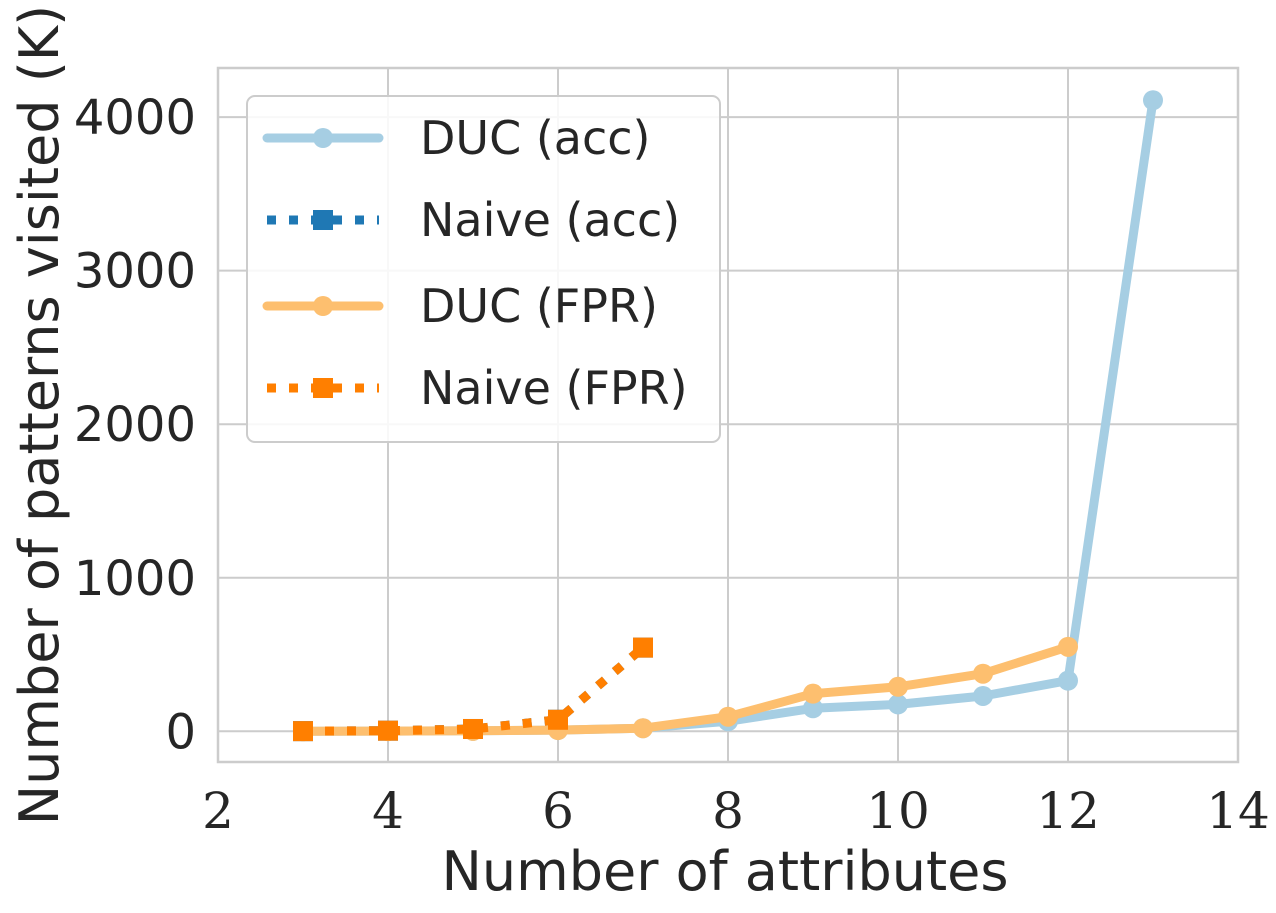  I want to click on series-naive-fpr, so click(473, 689).